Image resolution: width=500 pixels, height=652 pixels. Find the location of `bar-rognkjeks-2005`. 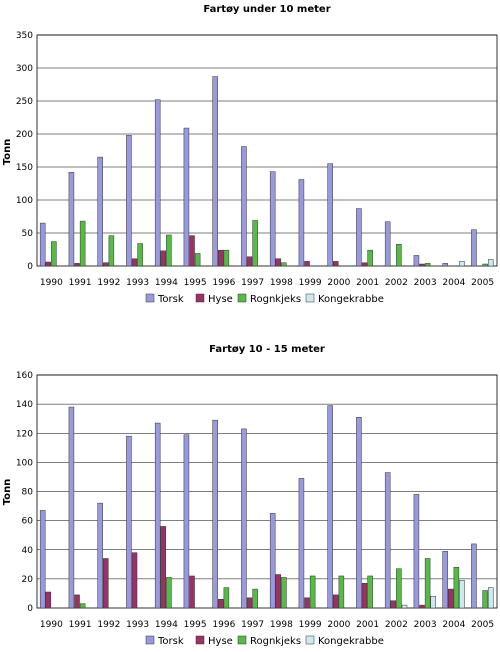

bar-rognkjeks-2005 is located at coordinates (485, 265).